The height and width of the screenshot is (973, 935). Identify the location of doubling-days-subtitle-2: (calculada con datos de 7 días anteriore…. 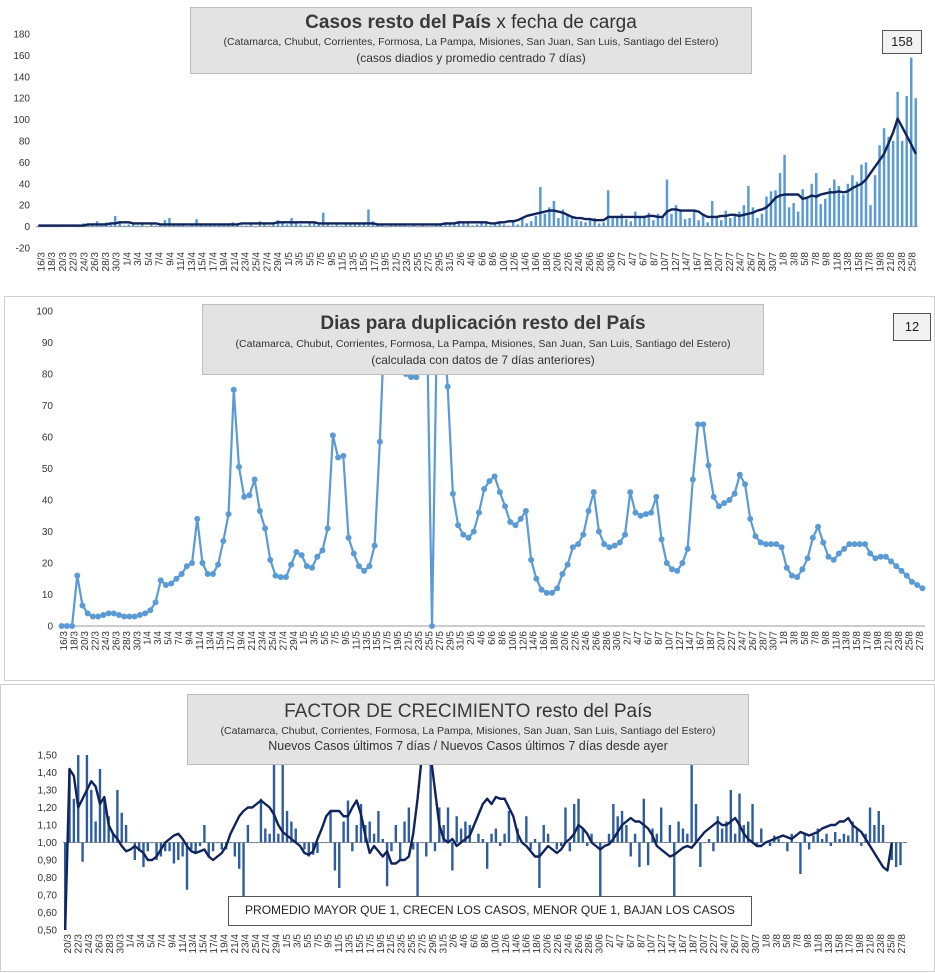
(483, 360).